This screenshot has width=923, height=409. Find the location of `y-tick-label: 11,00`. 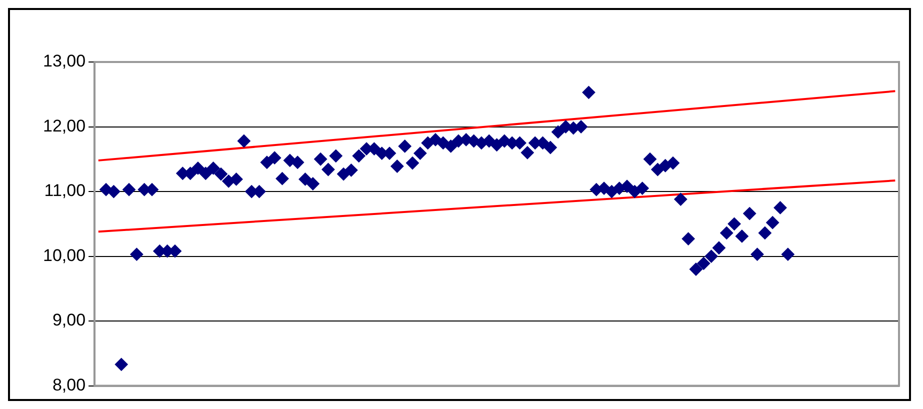

y-tick-label: 11,00 is located at coordinates (65, 190).